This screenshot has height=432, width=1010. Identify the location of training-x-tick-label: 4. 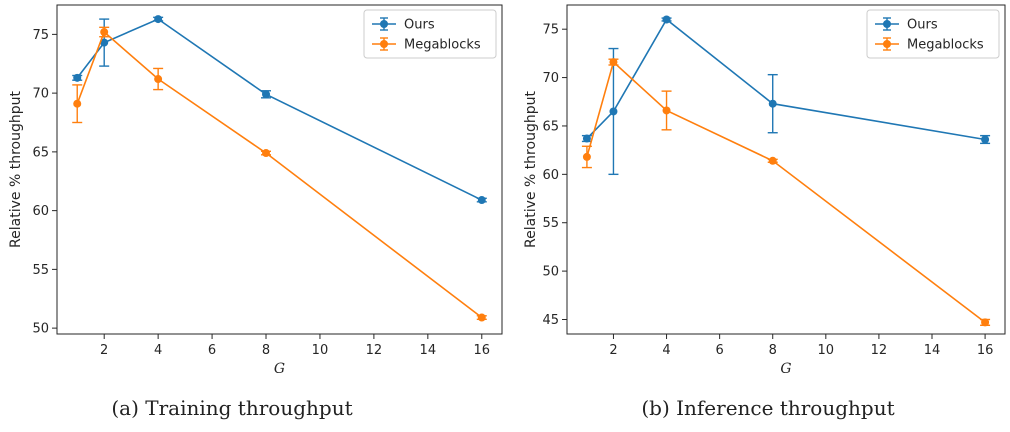
(158, 350).